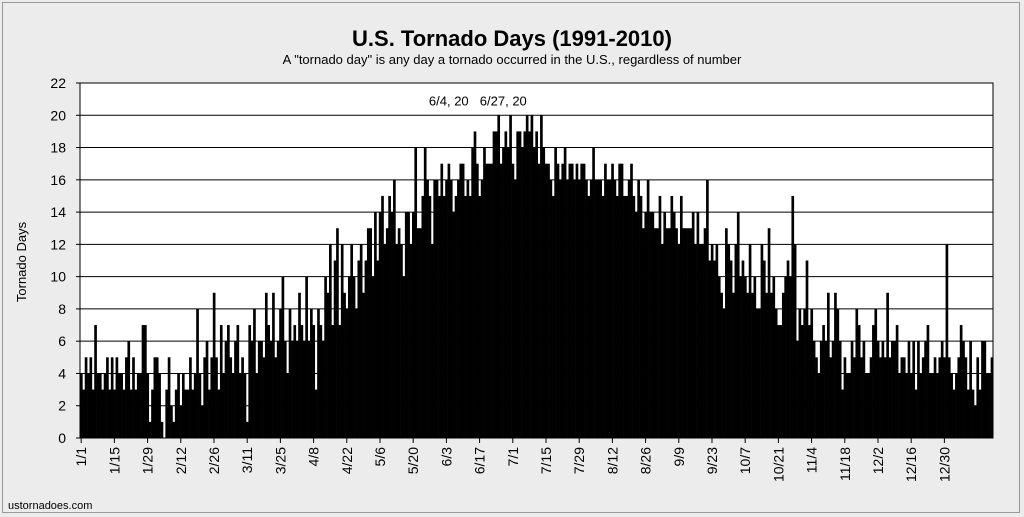  Describe the element at coordinates (380, 457) in the screenshot. I see `x-tick-label: 5/6` at that location.